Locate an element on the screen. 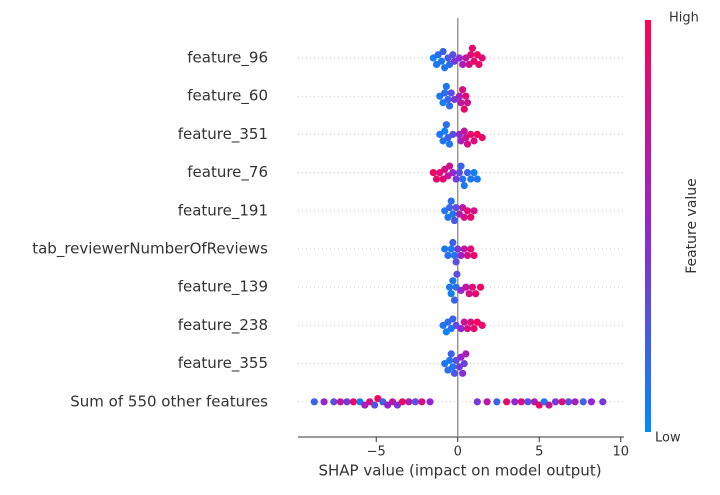 The width and height of the screenshot is (720, 495). y-tick-label: feature_238 is located at coordinates (223, 325).